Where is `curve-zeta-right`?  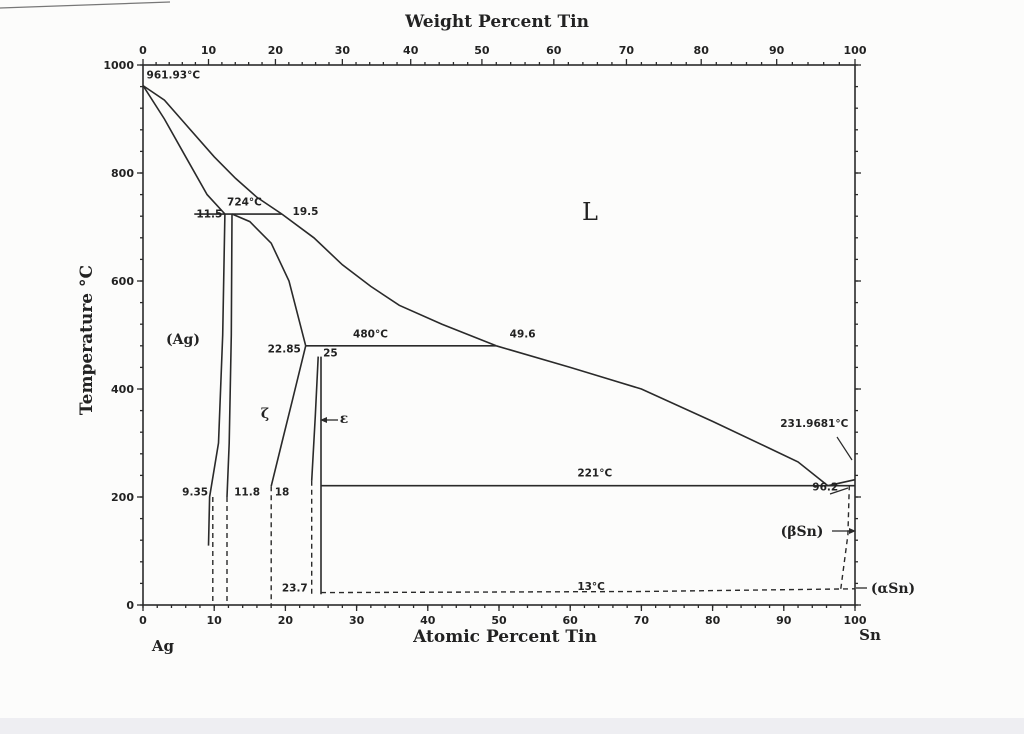 curve-zeta-right is located at coordinates (288, 416).